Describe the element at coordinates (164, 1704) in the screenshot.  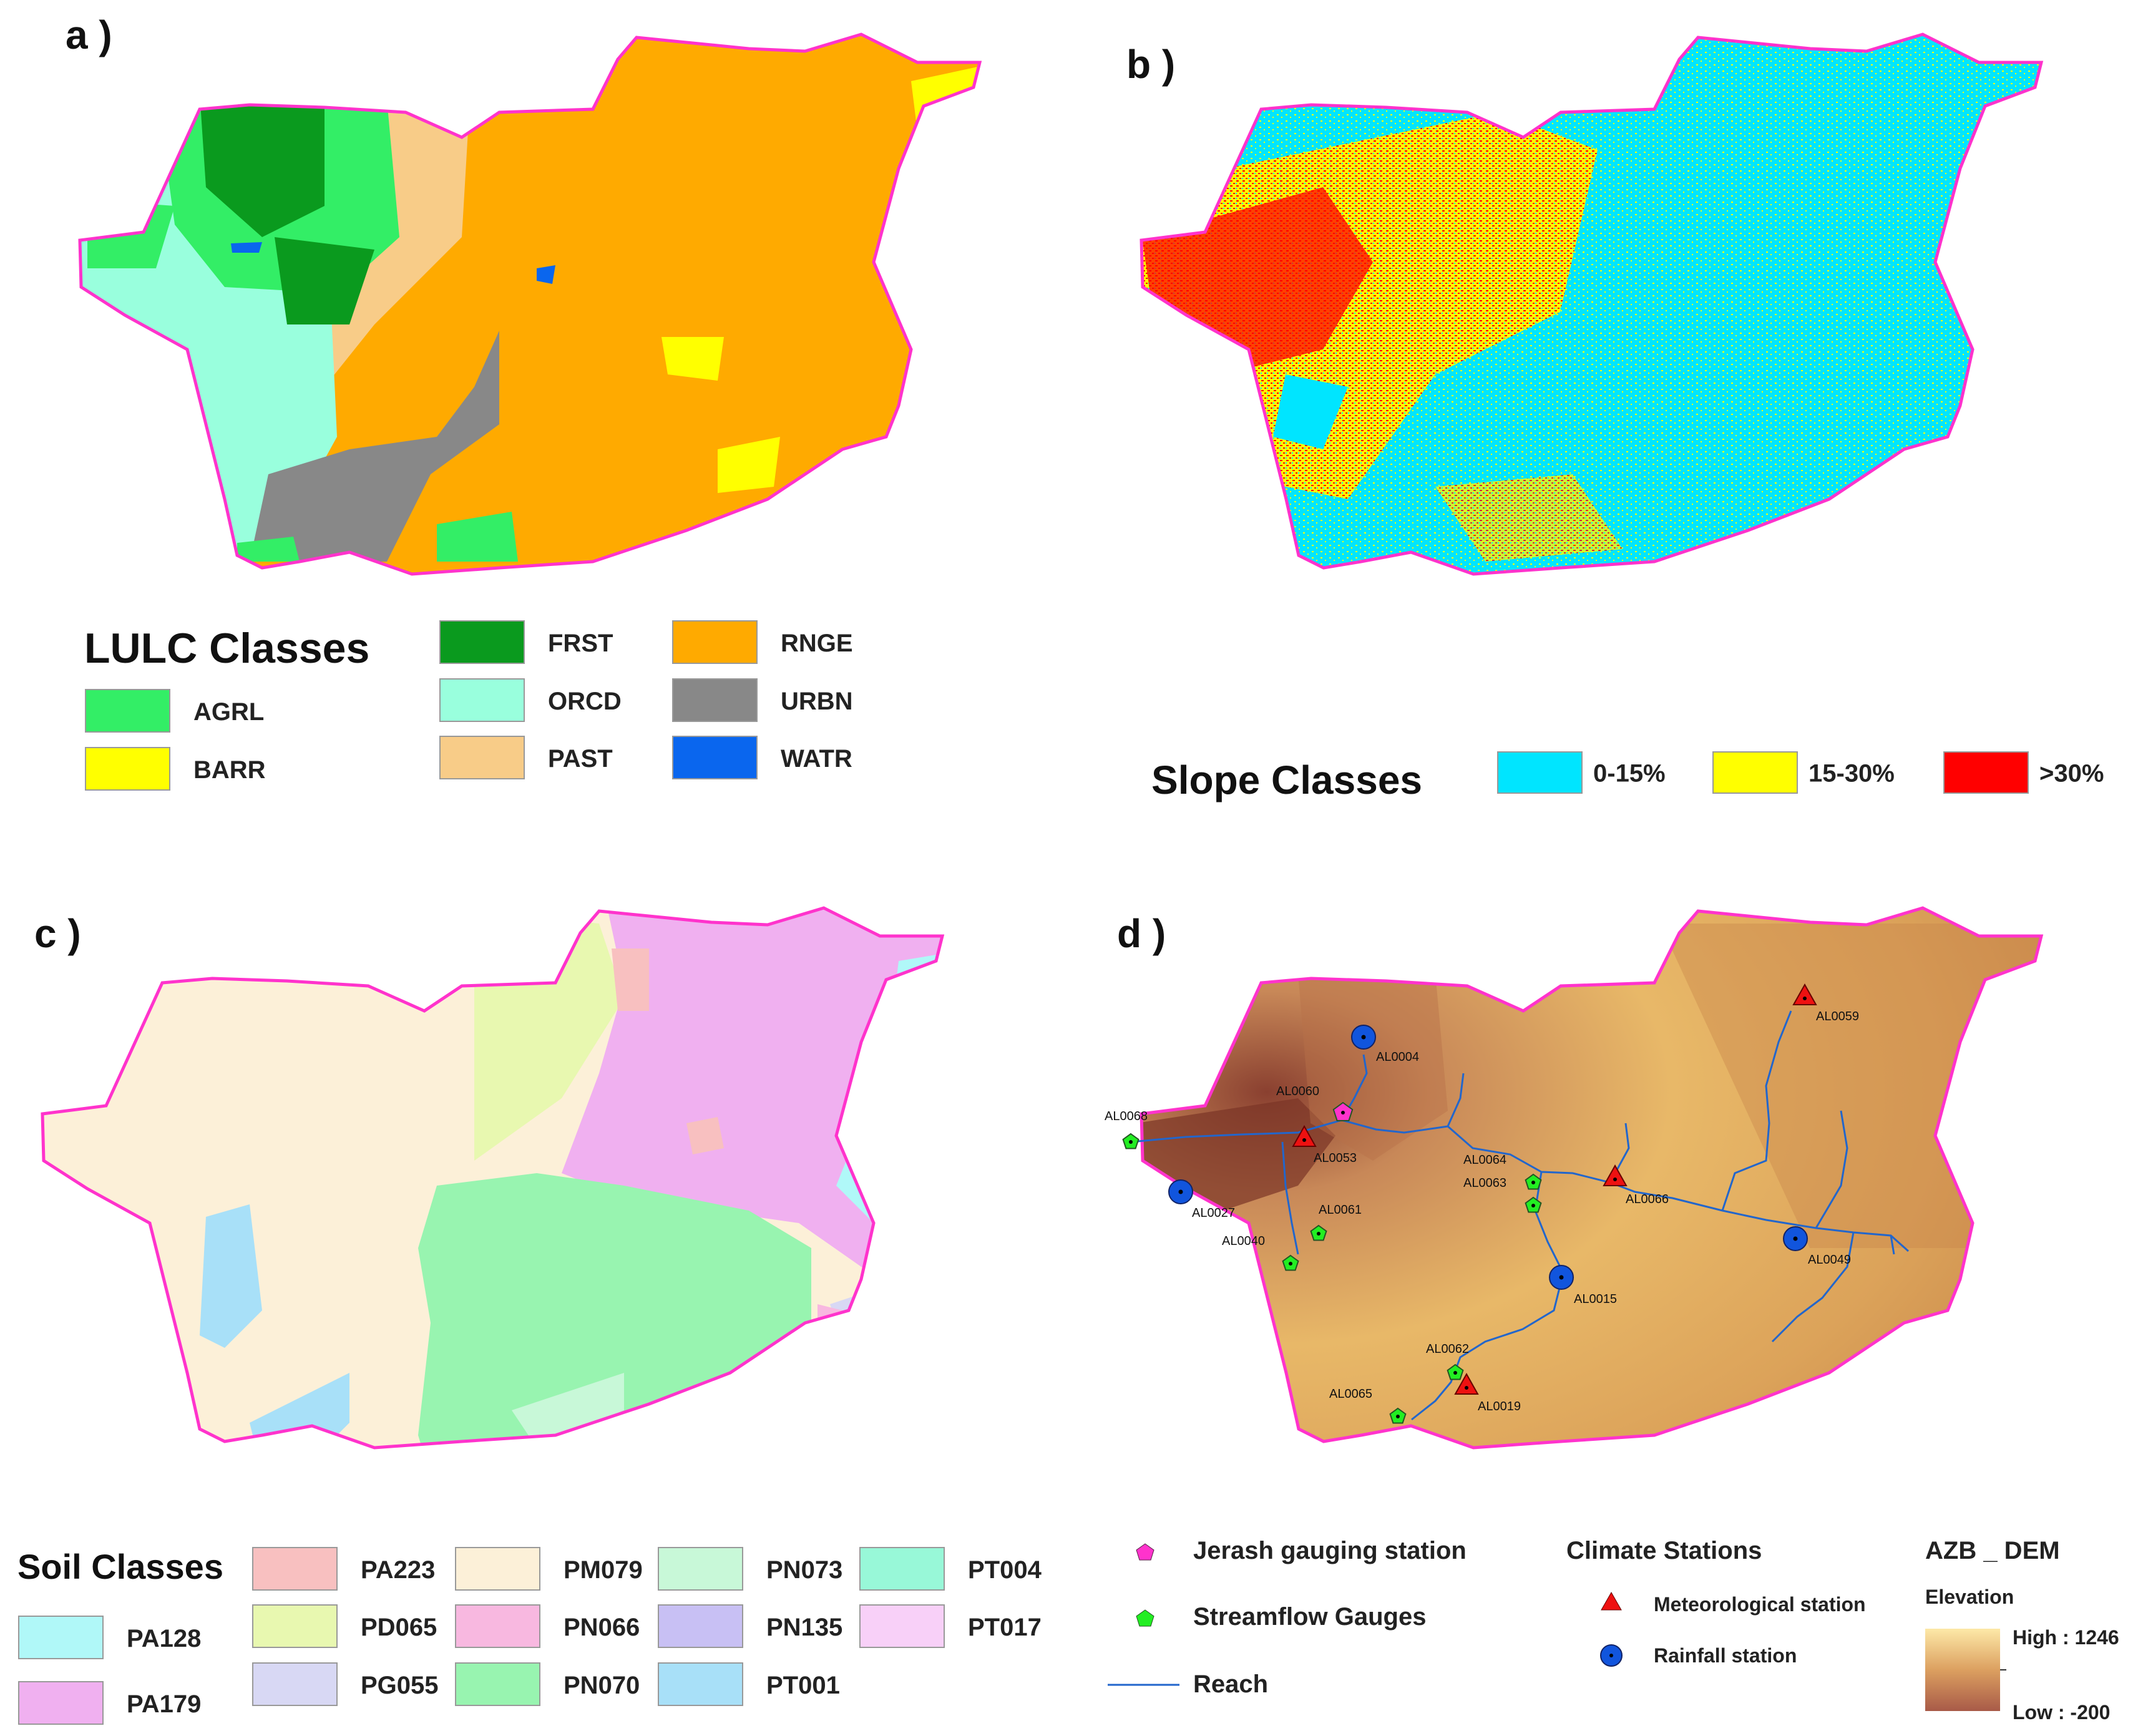
I see `legend-label: PA179` at that location.